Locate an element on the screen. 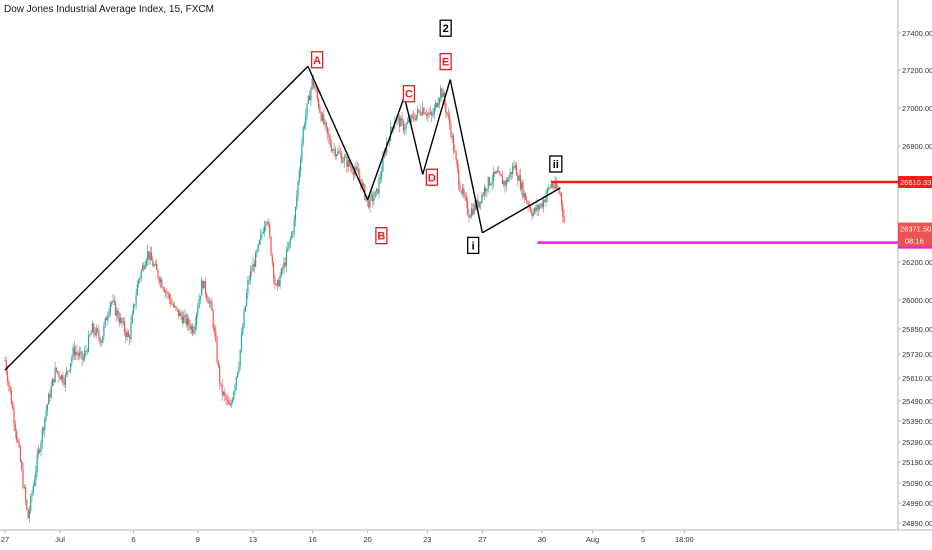  x-tick-label: Aug is located at coordinates (592, 539).